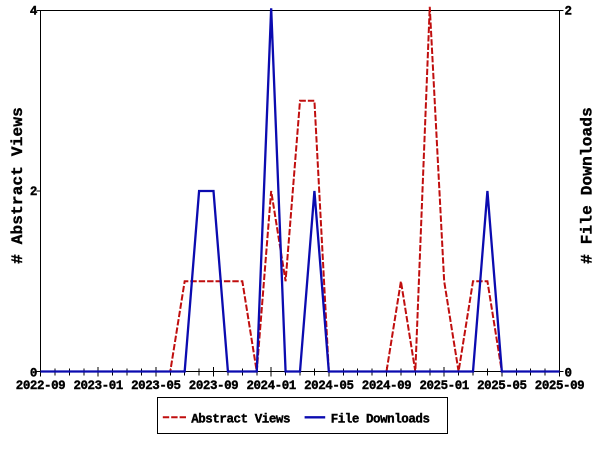 This screenshot has height=450, width=600. I want to click on svg-text: # Abstract Views, so click(18, 185).